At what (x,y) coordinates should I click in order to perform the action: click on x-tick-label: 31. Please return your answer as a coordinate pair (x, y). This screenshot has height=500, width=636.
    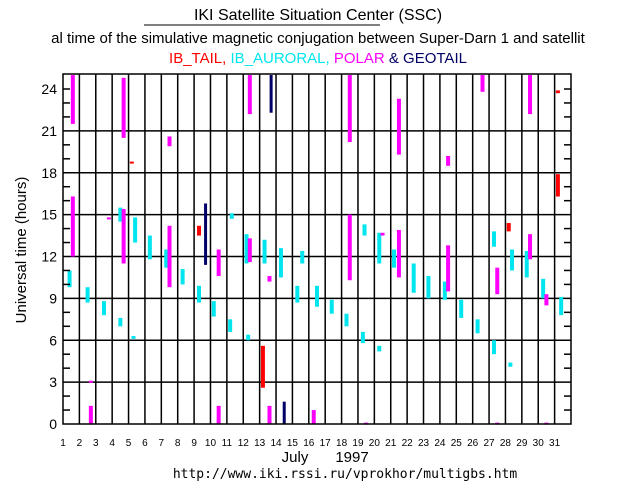
    Looking at the image, I should click on (555, 443).